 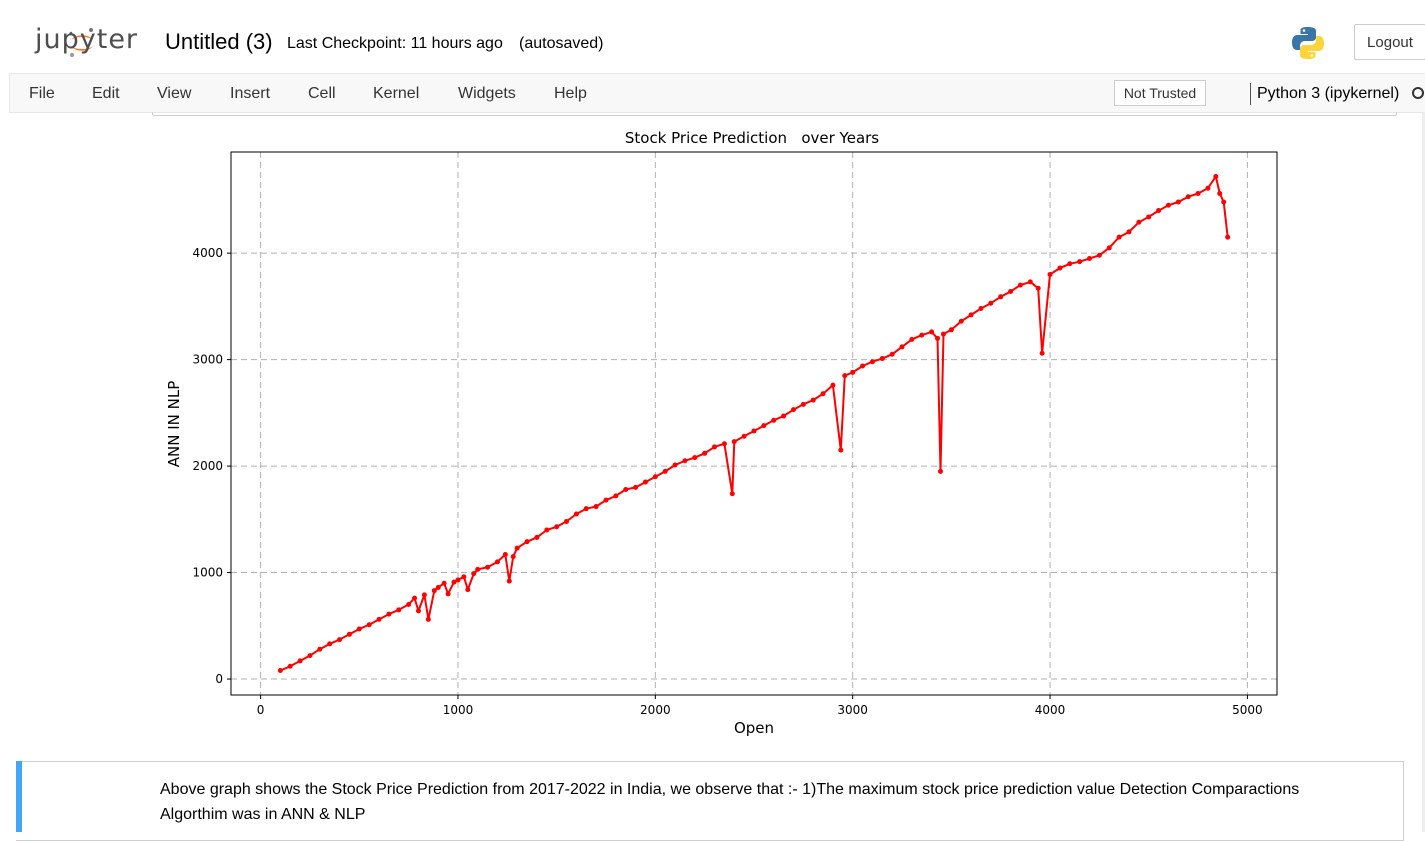 I want to click on y-tick-label: 3000, so click(x=207, y=360).